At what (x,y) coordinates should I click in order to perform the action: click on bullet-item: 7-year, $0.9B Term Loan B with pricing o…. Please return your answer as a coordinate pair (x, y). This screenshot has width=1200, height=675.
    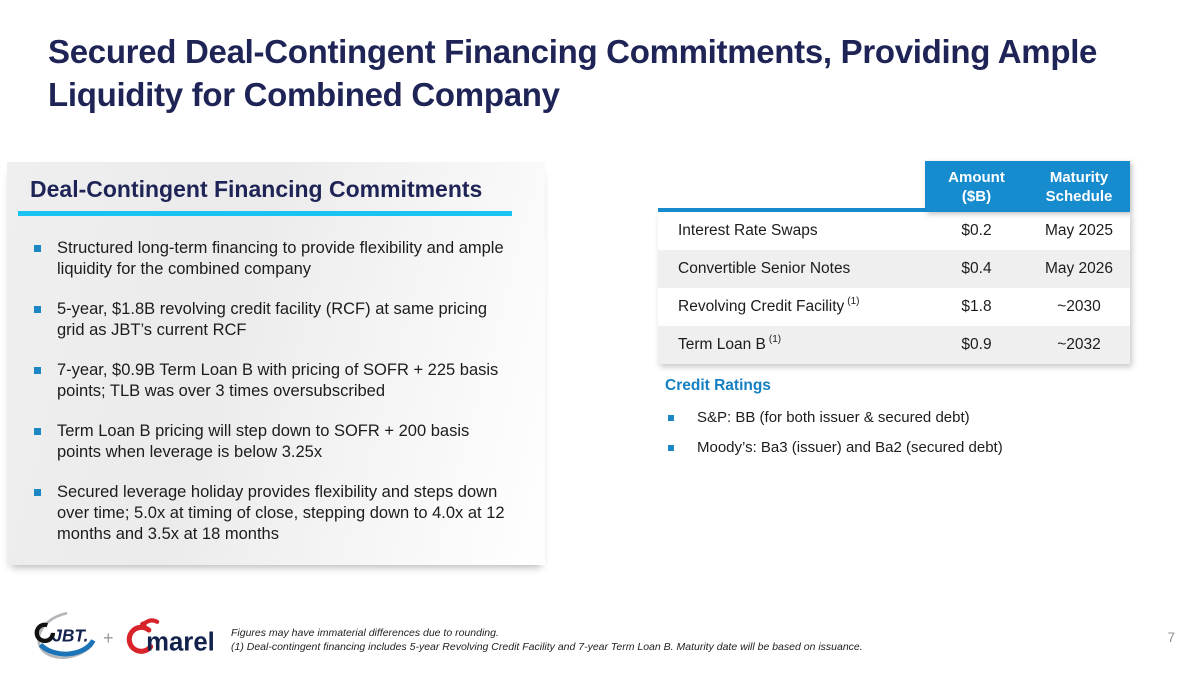
    Looking at the image, I should click on (289, 381).